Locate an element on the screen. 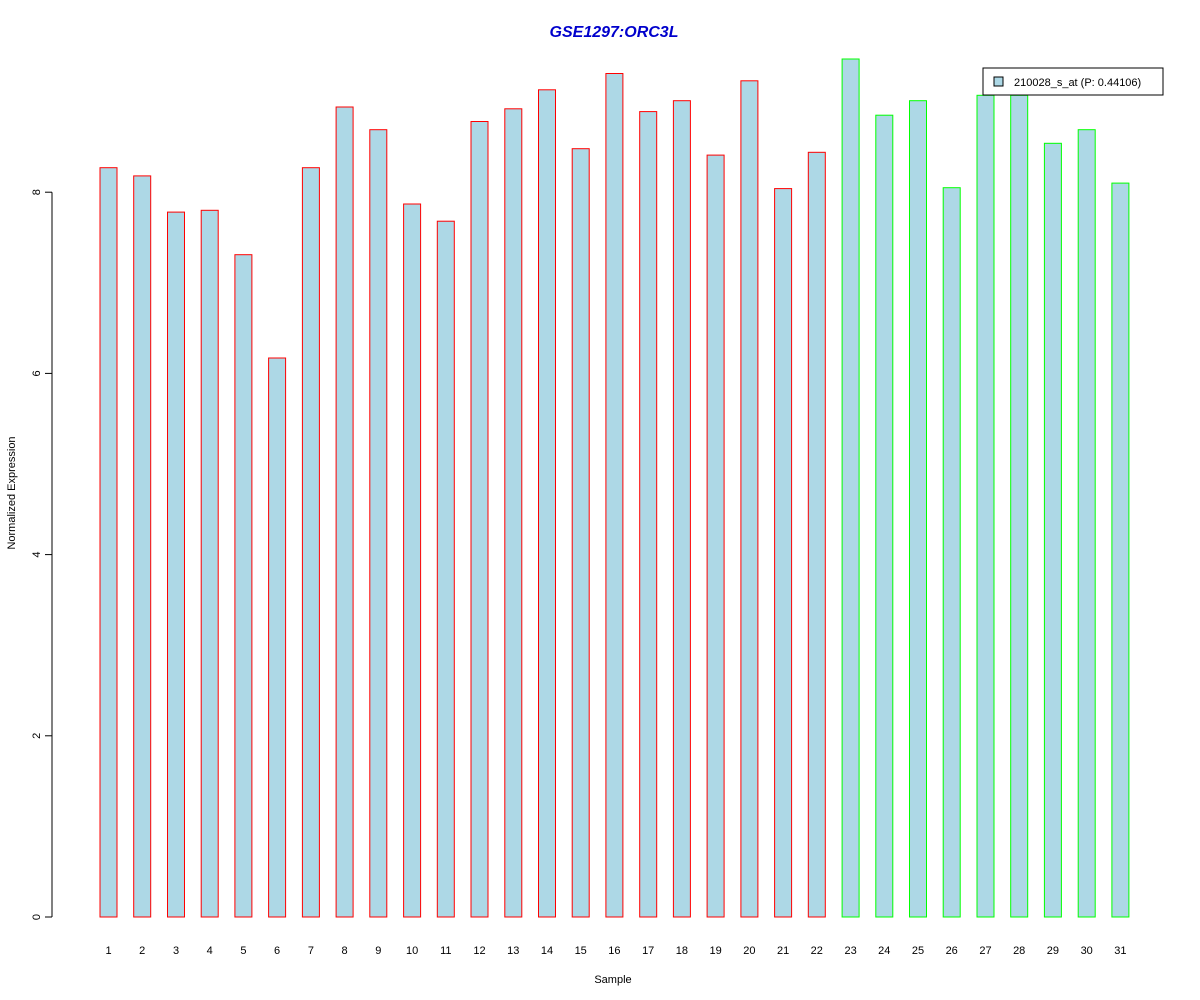 Image resolution: width=1200 pixels, height=1000 pixels. legend-swatch is located at coordinates (998, 81).